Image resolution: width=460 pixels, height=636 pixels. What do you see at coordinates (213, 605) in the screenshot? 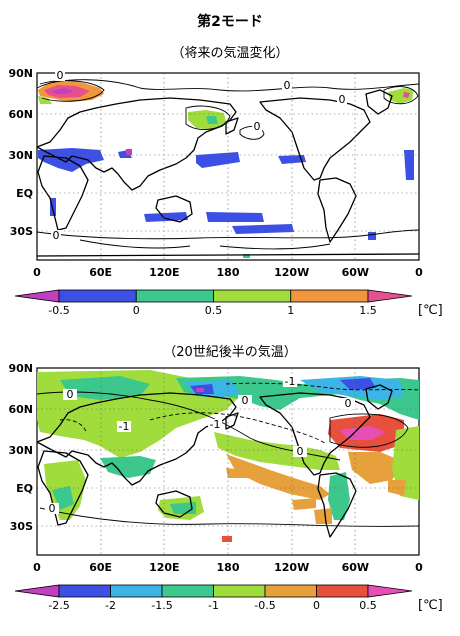
I see `colorbar-tick-label: -1` at bounding box center [213, 605].